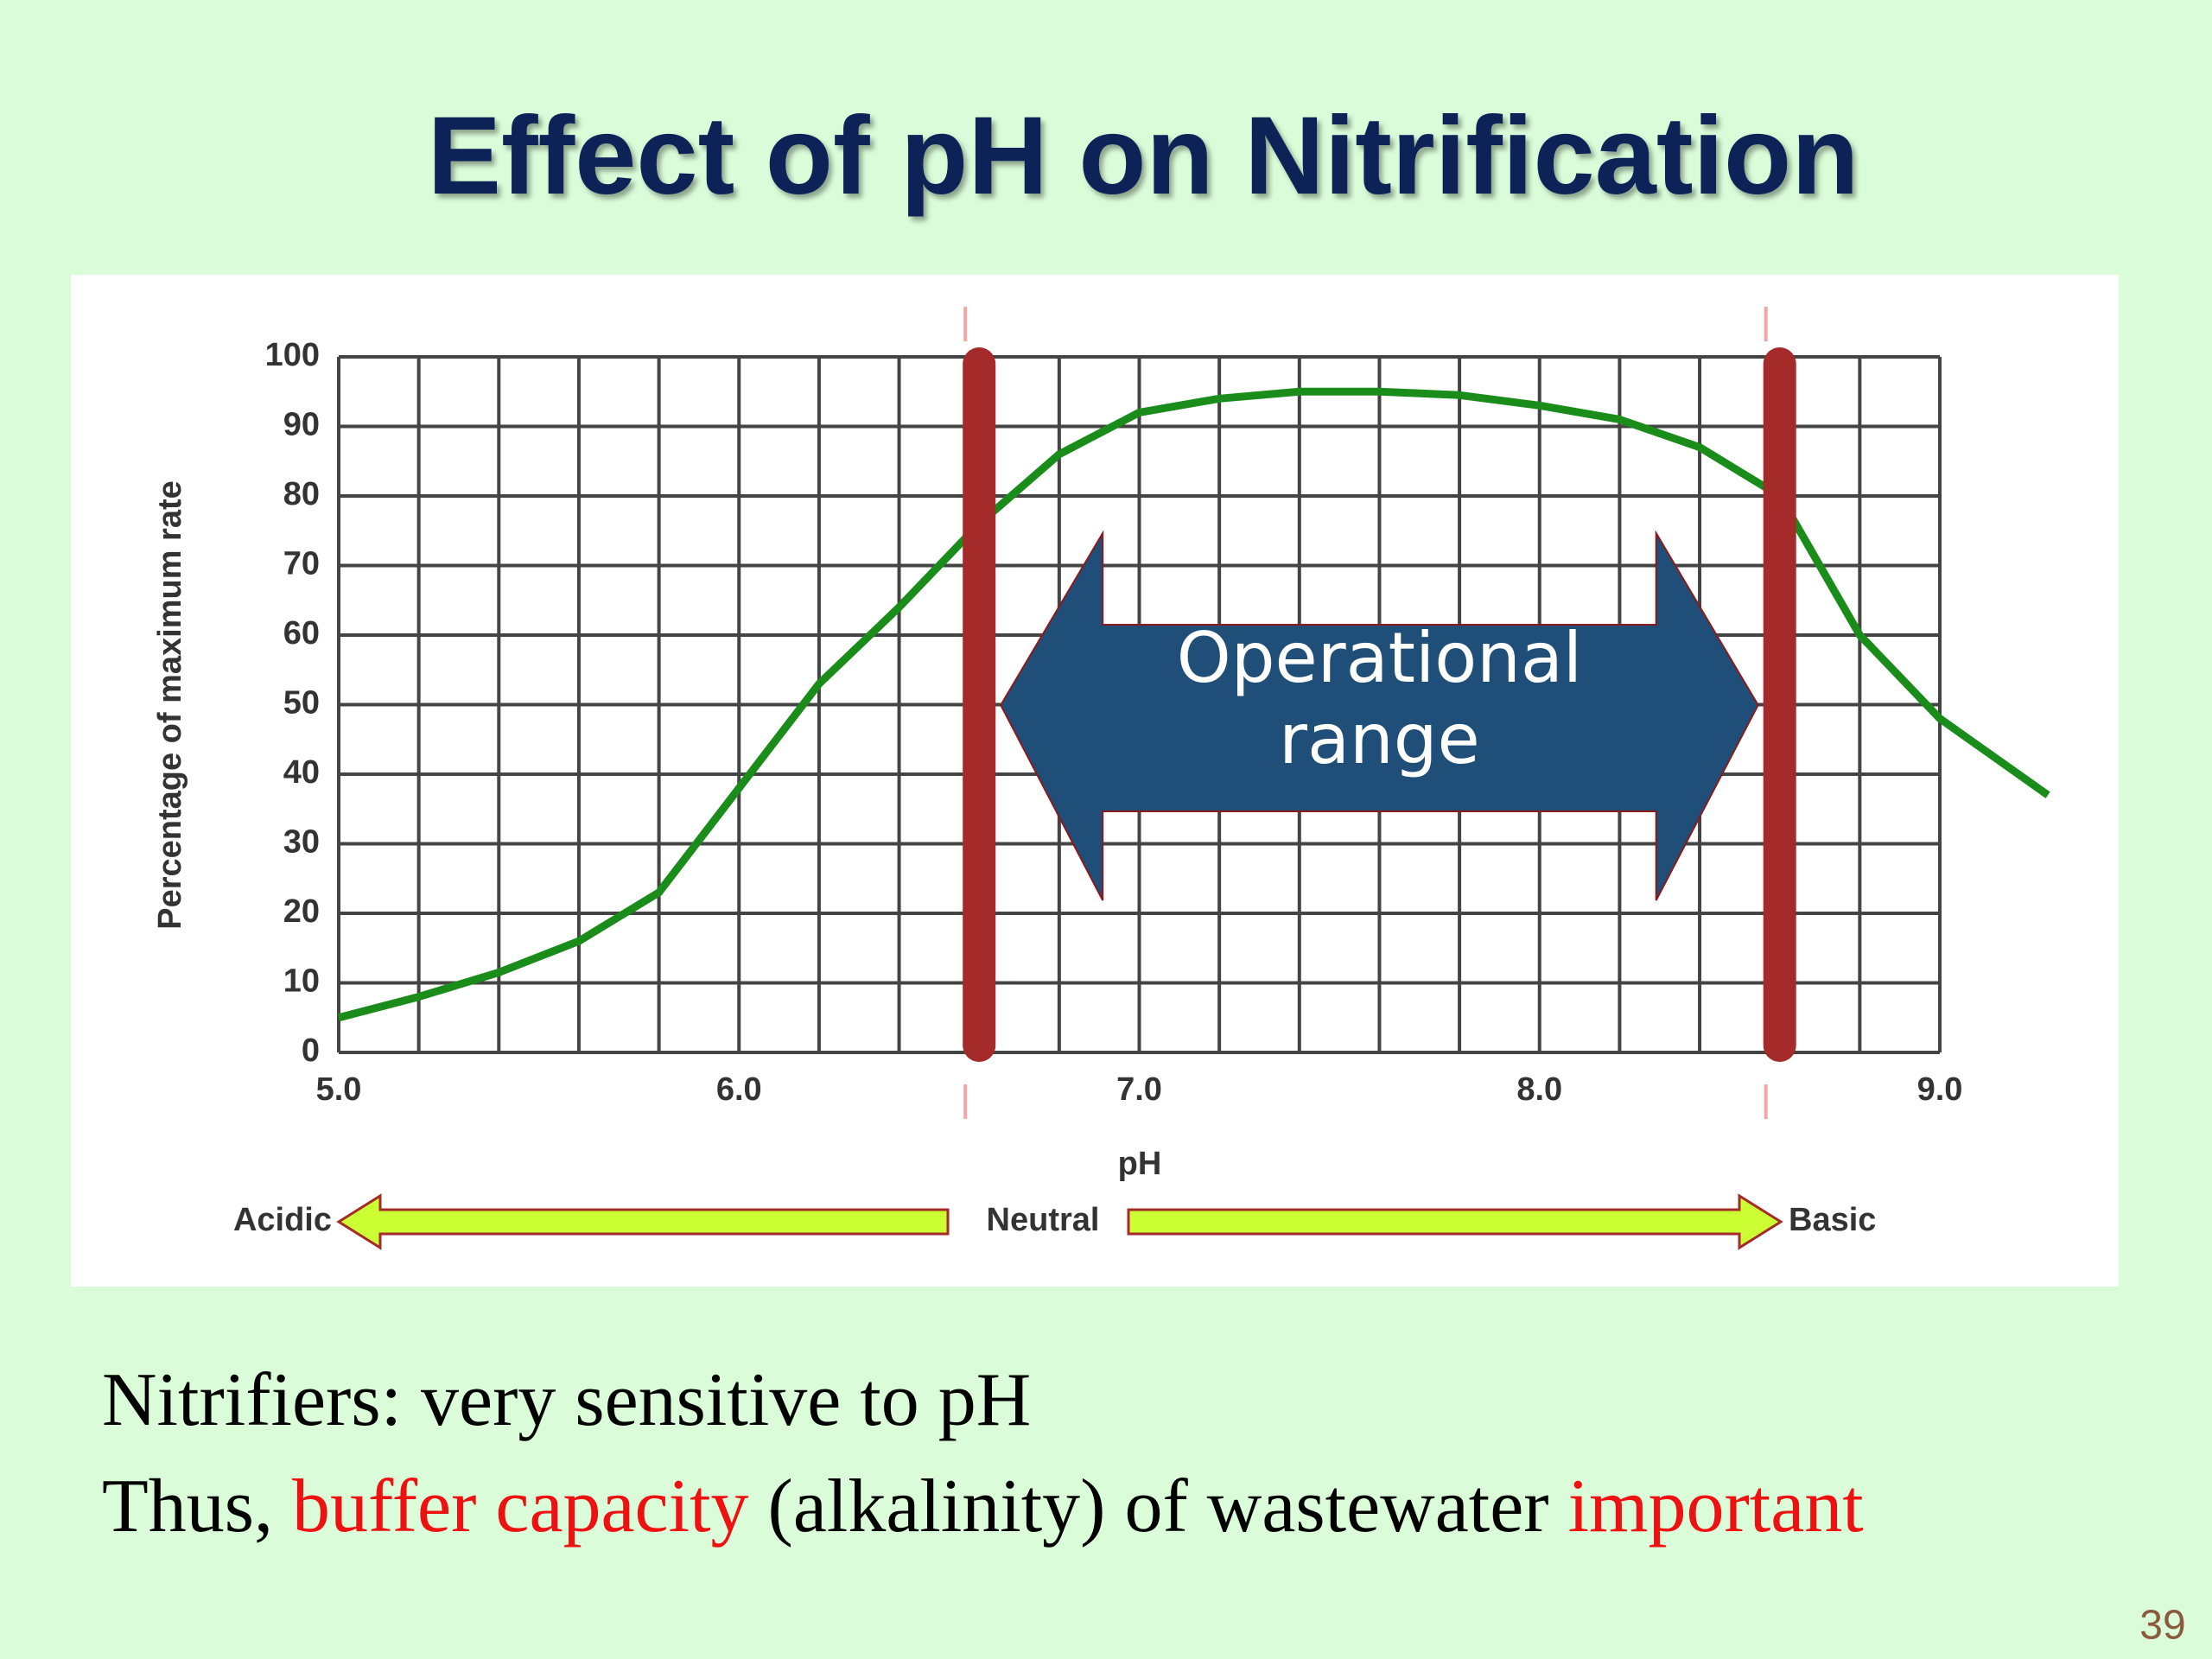  Describe the element at coordinates (301, 703) in the screenshot. I see `y-tick-label: 50` at that location.